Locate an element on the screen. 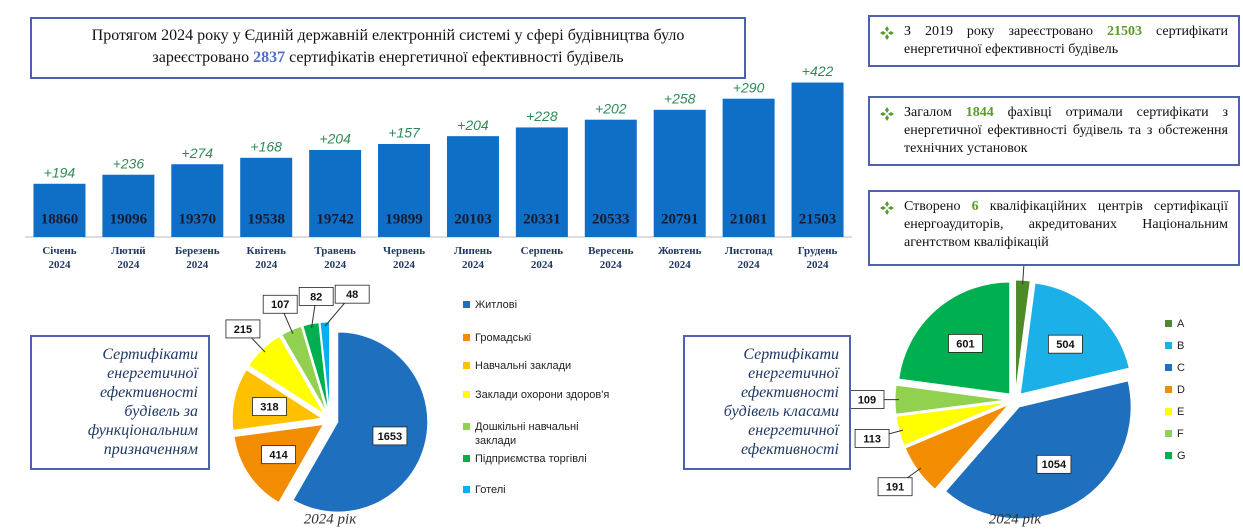  data-label: 318 is located at coordinates (269, 408).